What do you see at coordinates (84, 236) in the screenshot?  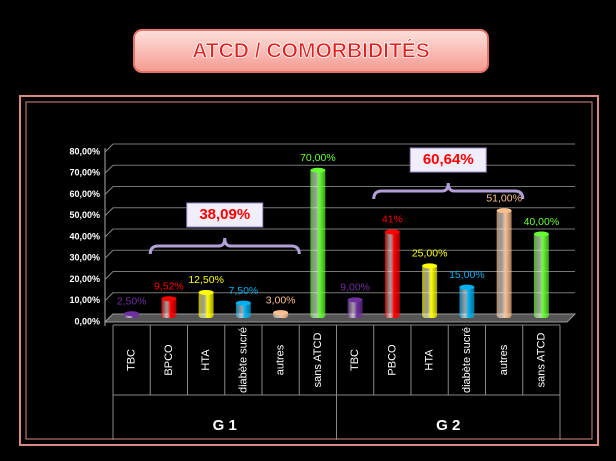 I see `y-tick-label: 40,00%` at bounding box center [84, 236].